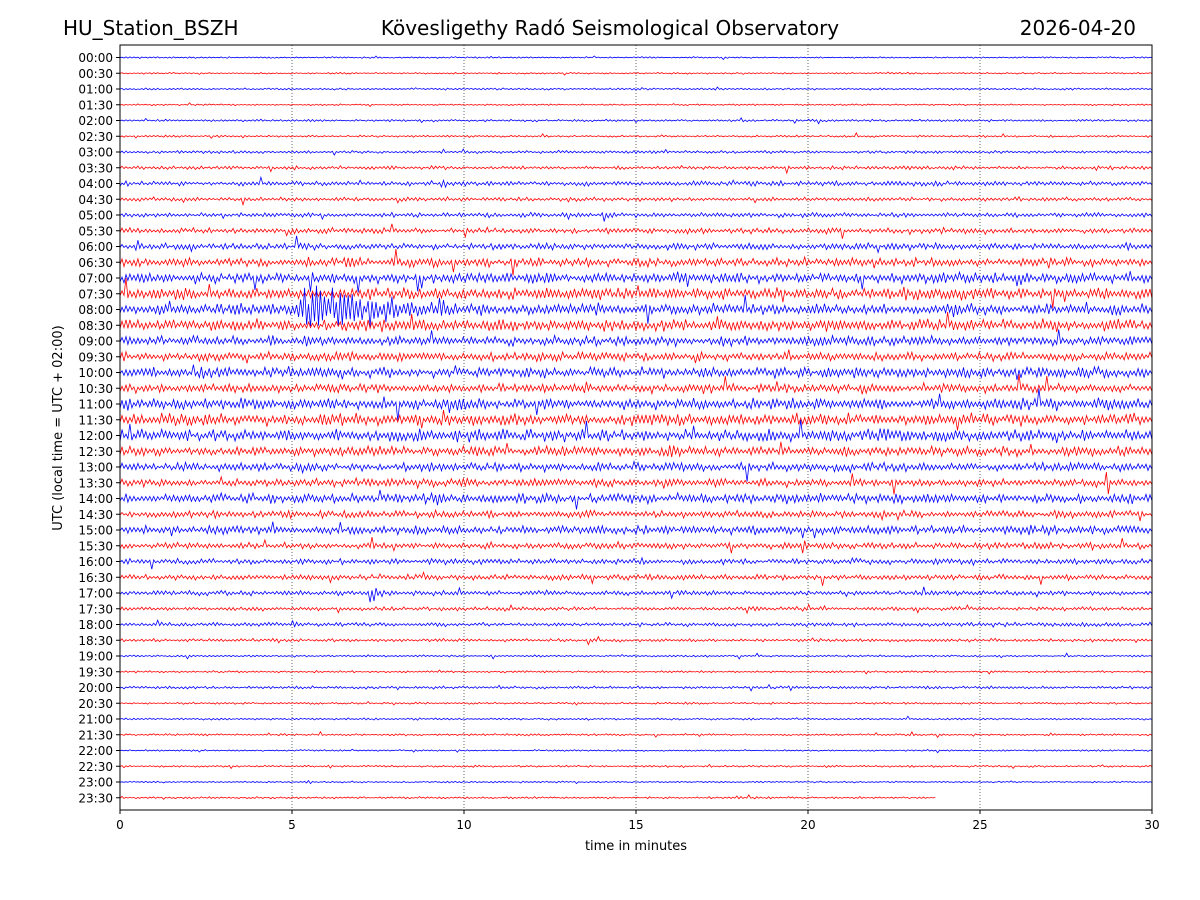  Describe the element at coordinates (95, 751) in the screenshot. I see `y-tick-label: 22:00` at that location.